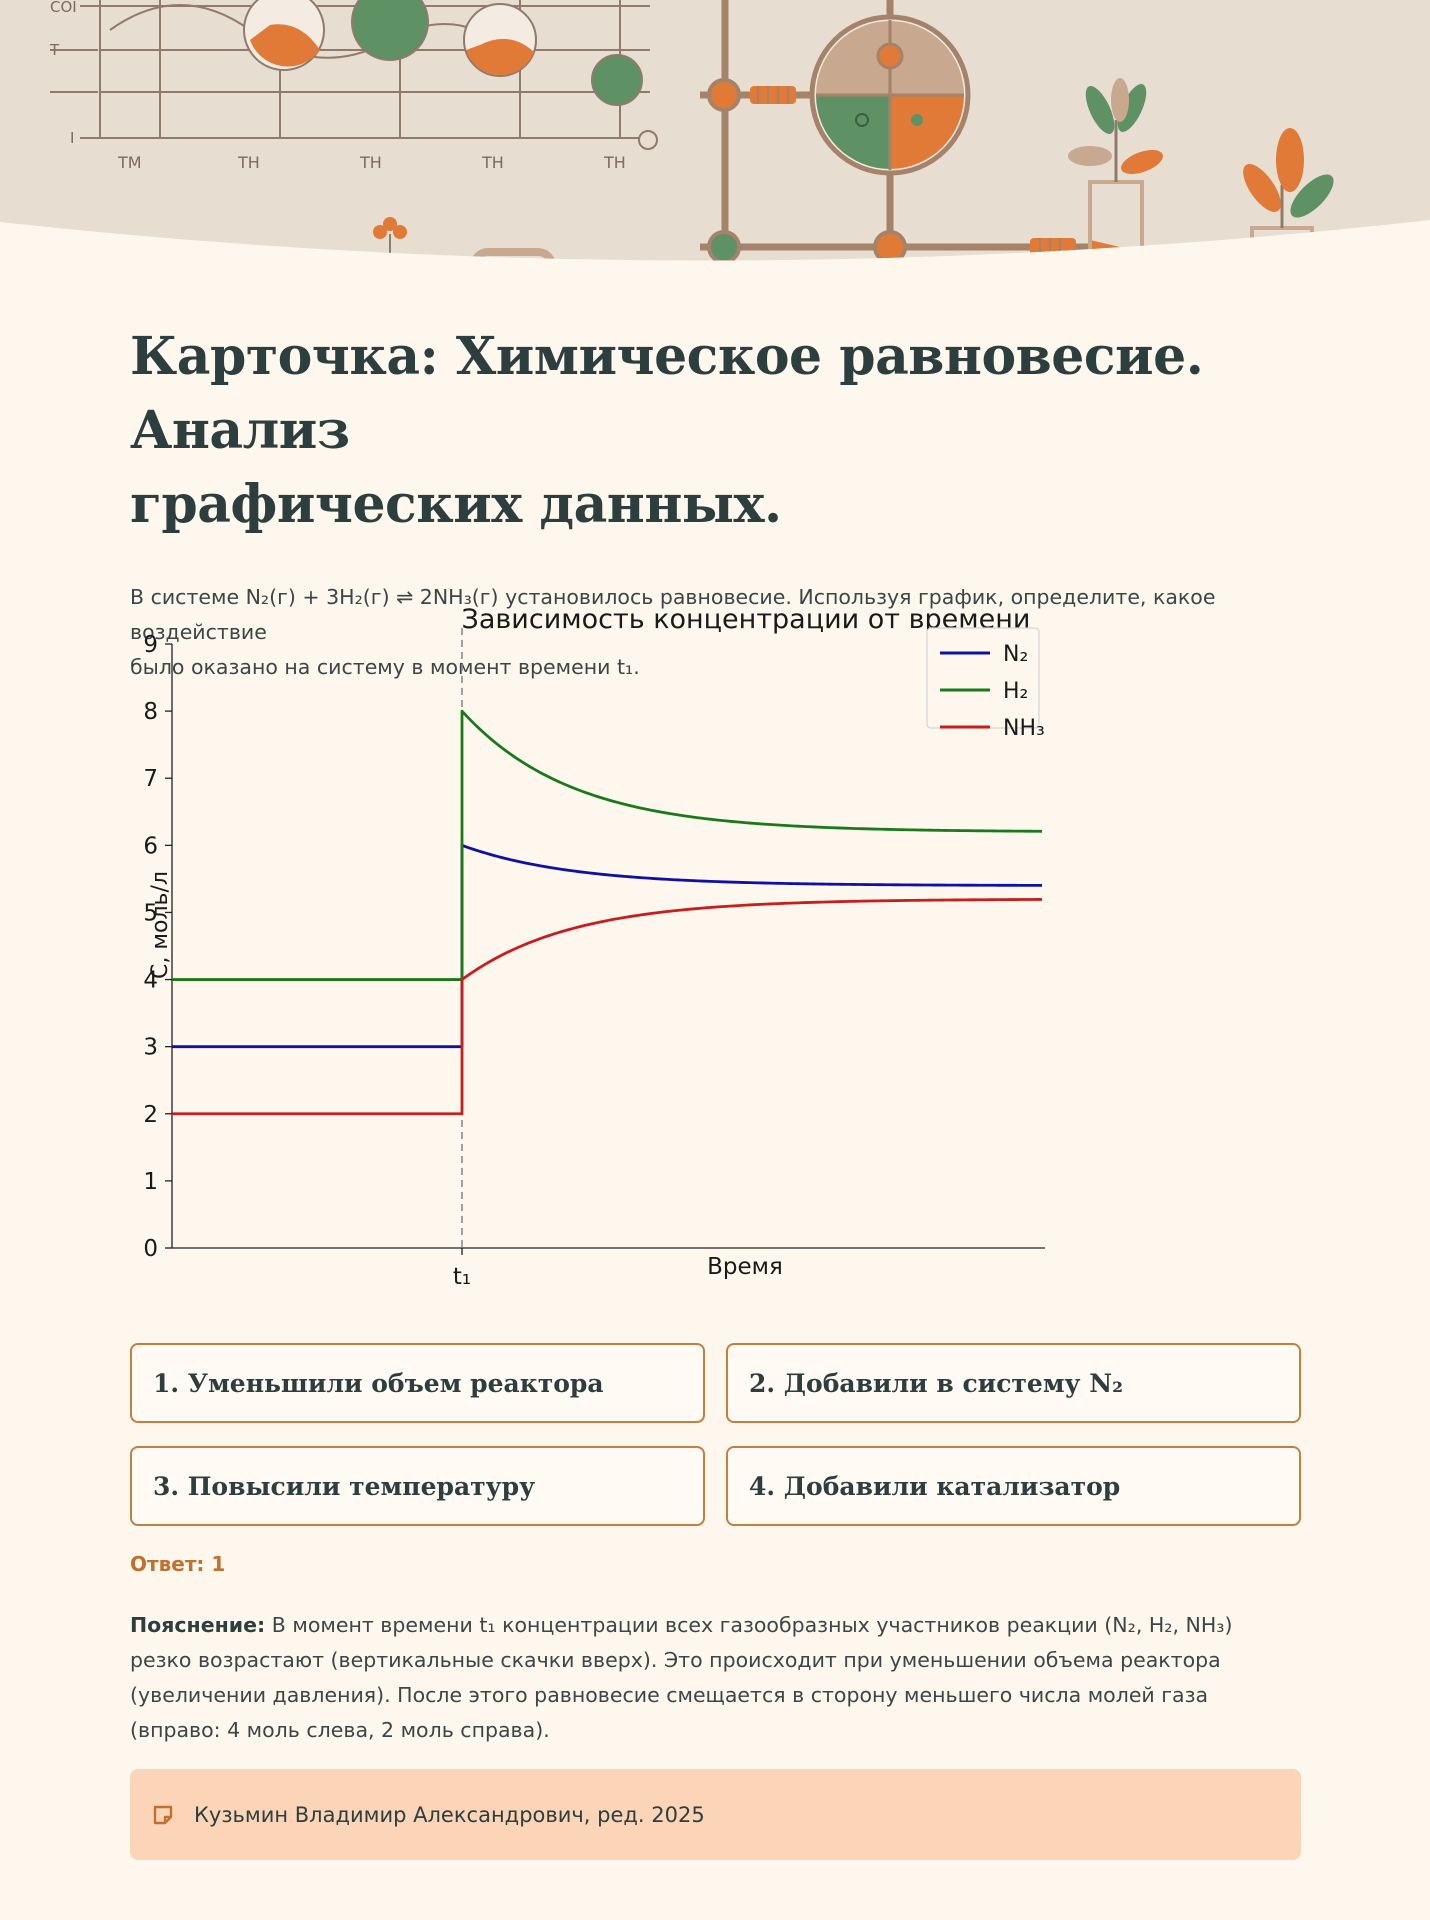 This screenshot has width=1430, height=1920. I want to click on legend-label-0: N₂, so click(1015, 654).